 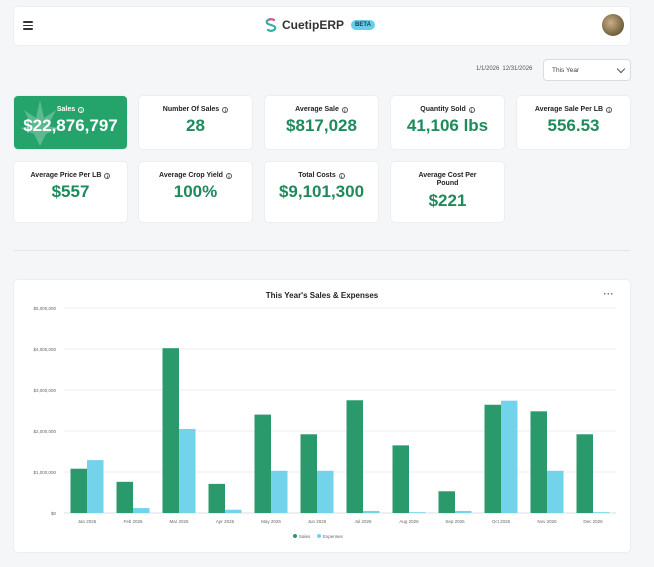 I want to click on stat-value: 100%, so click(x=195, y=192).